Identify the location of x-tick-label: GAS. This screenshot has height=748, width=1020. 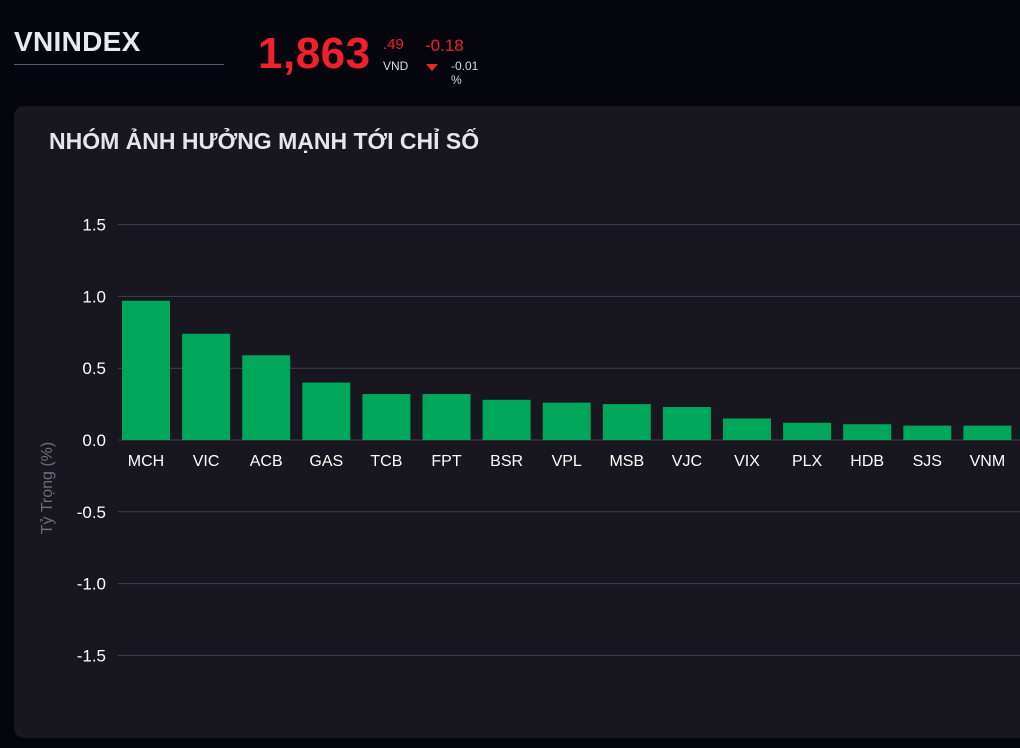
(326, 461).